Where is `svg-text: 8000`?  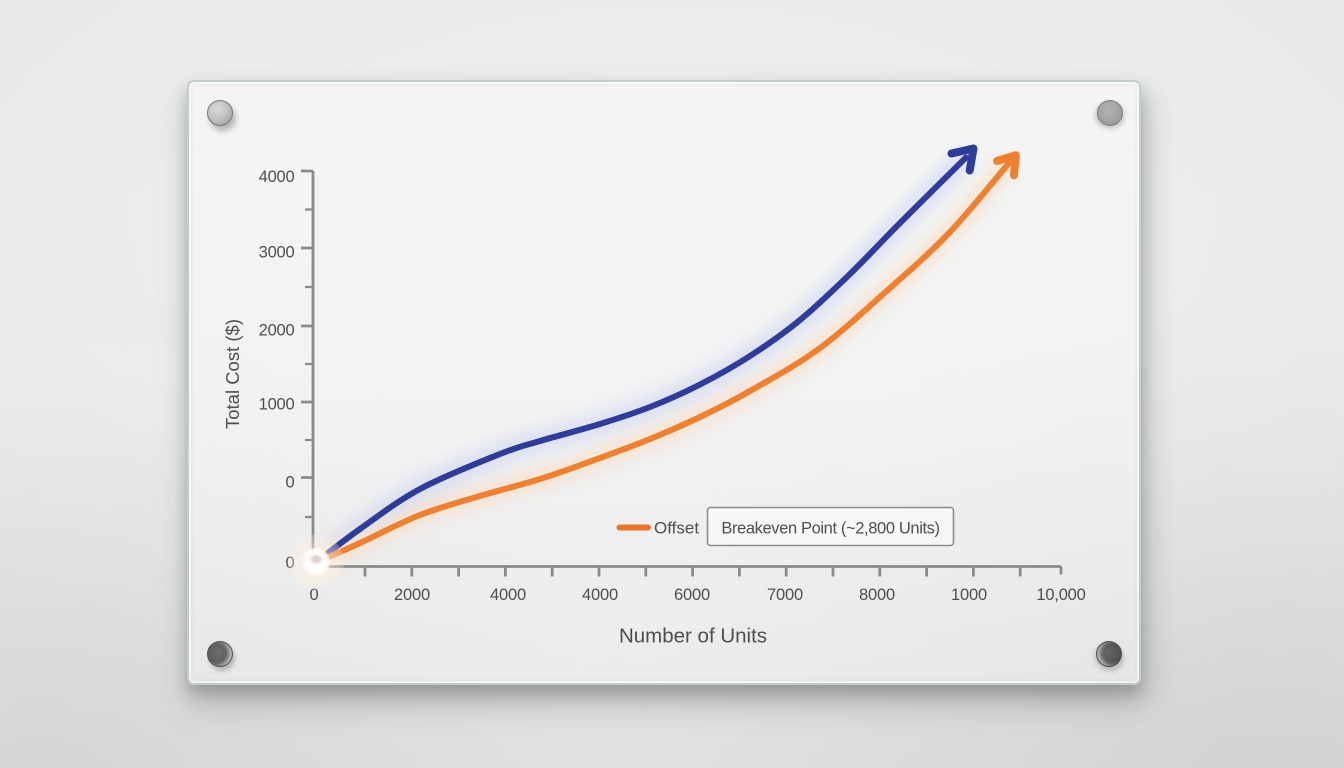 svg-text: 8000 is located at coordinates (877, 595).